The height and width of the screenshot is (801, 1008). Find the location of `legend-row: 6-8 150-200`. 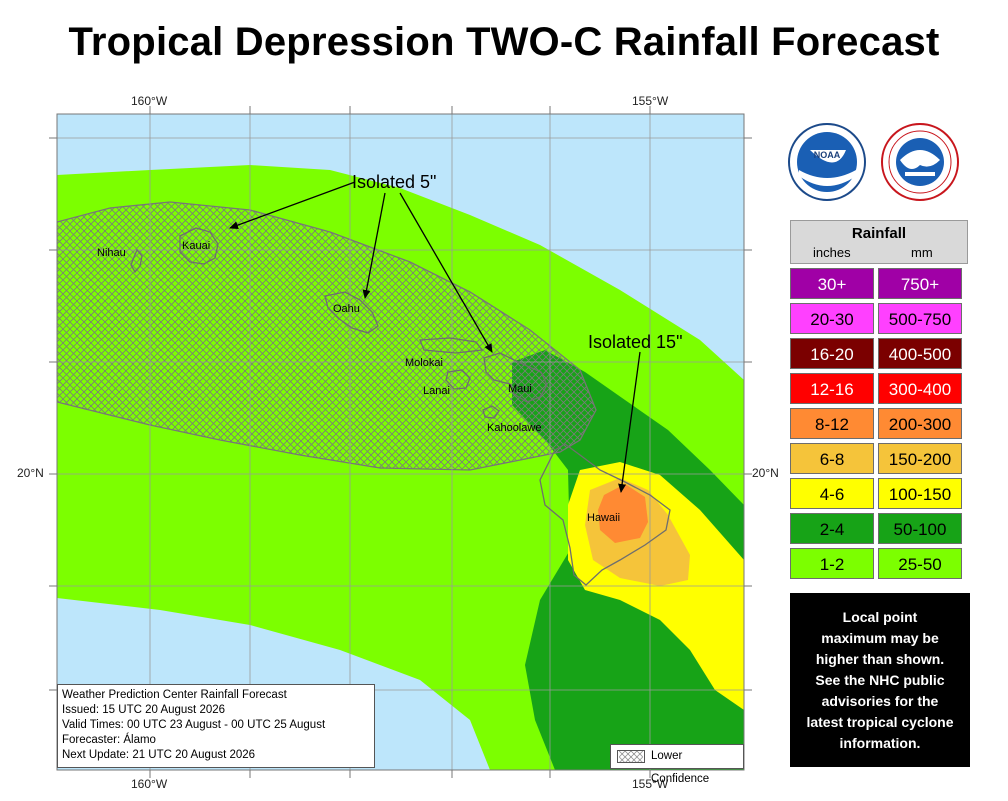

legend-row: 6-8 150-200 is located at coordinates (879, 458).